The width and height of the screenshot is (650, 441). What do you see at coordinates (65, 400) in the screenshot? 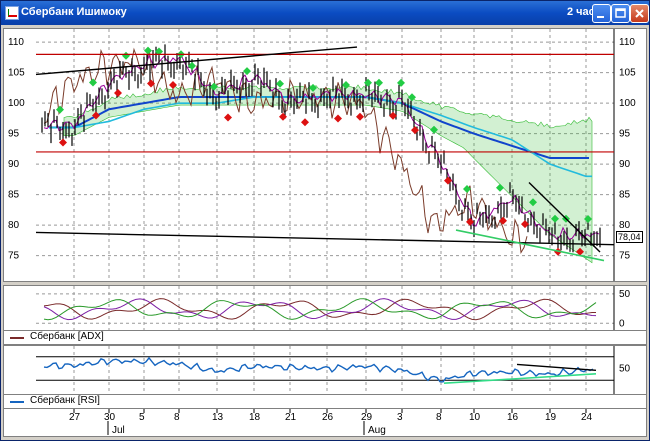
I see `rsi-legend-label: Сбербанк [RSI]` at bounding box center [65, 400].